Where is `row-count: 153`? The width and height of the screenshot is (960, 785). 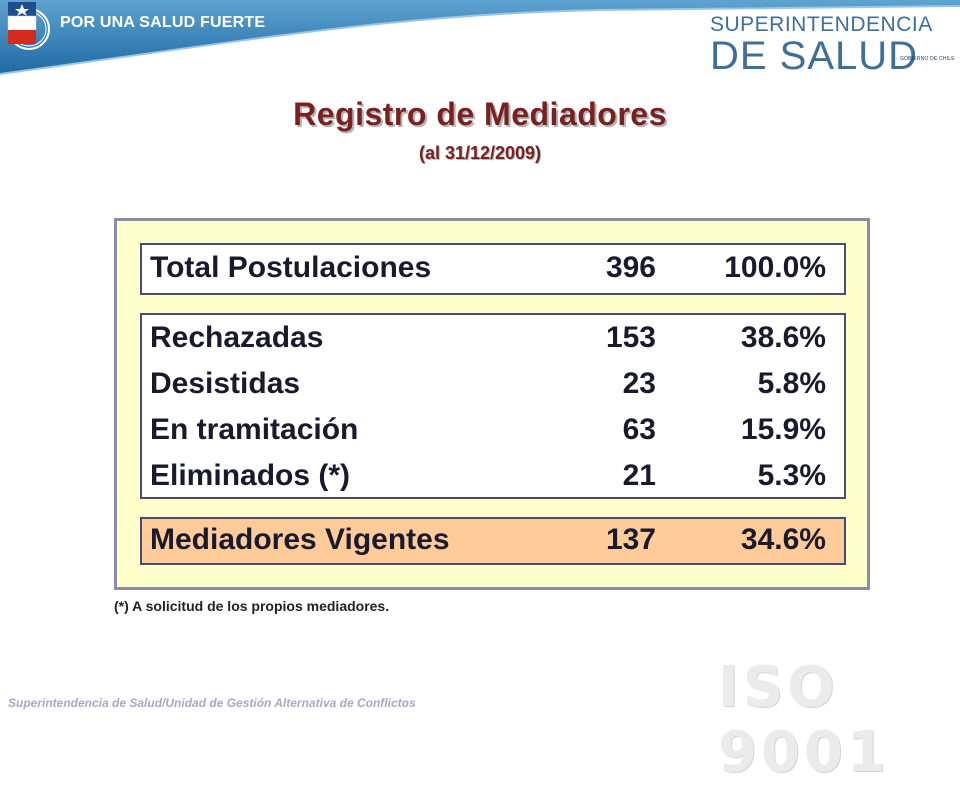
row-count: 153 is located at coordinates (630, 337).